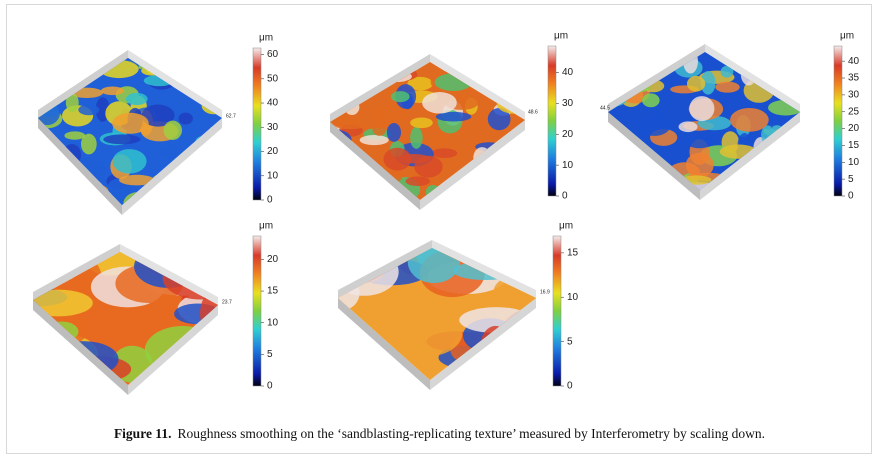 The height and width of the screenshot is (459, 879). Describe the element at coordinates (545, 292) in the screenshot. I see `peak-label: 16.9` at that location.